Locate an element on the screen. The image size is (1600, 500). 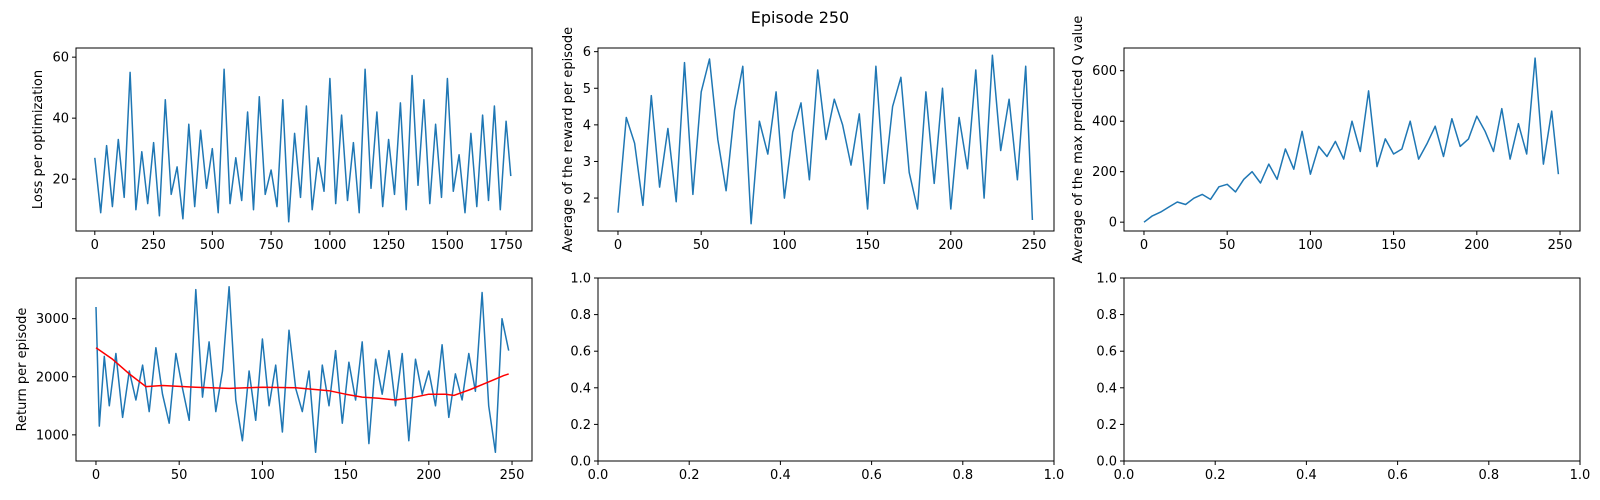
subplot-empty2: 0.0 0.2 0.4 0.6 0.8 1.0 0.0 0.2 0.4 0.6 0.8 1.0 is located at coordinates (1343, 378).